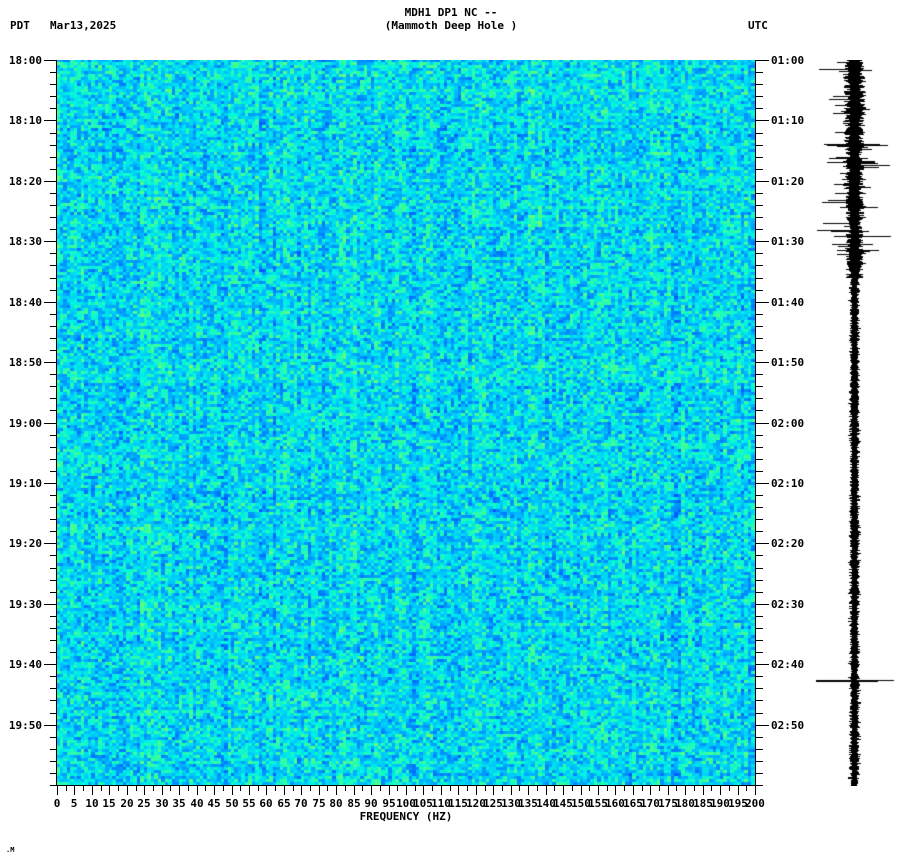  Describe the element at coordinates (788, 181) in the screenshot. I see `time-label-utc-2: 01:20` at that location.